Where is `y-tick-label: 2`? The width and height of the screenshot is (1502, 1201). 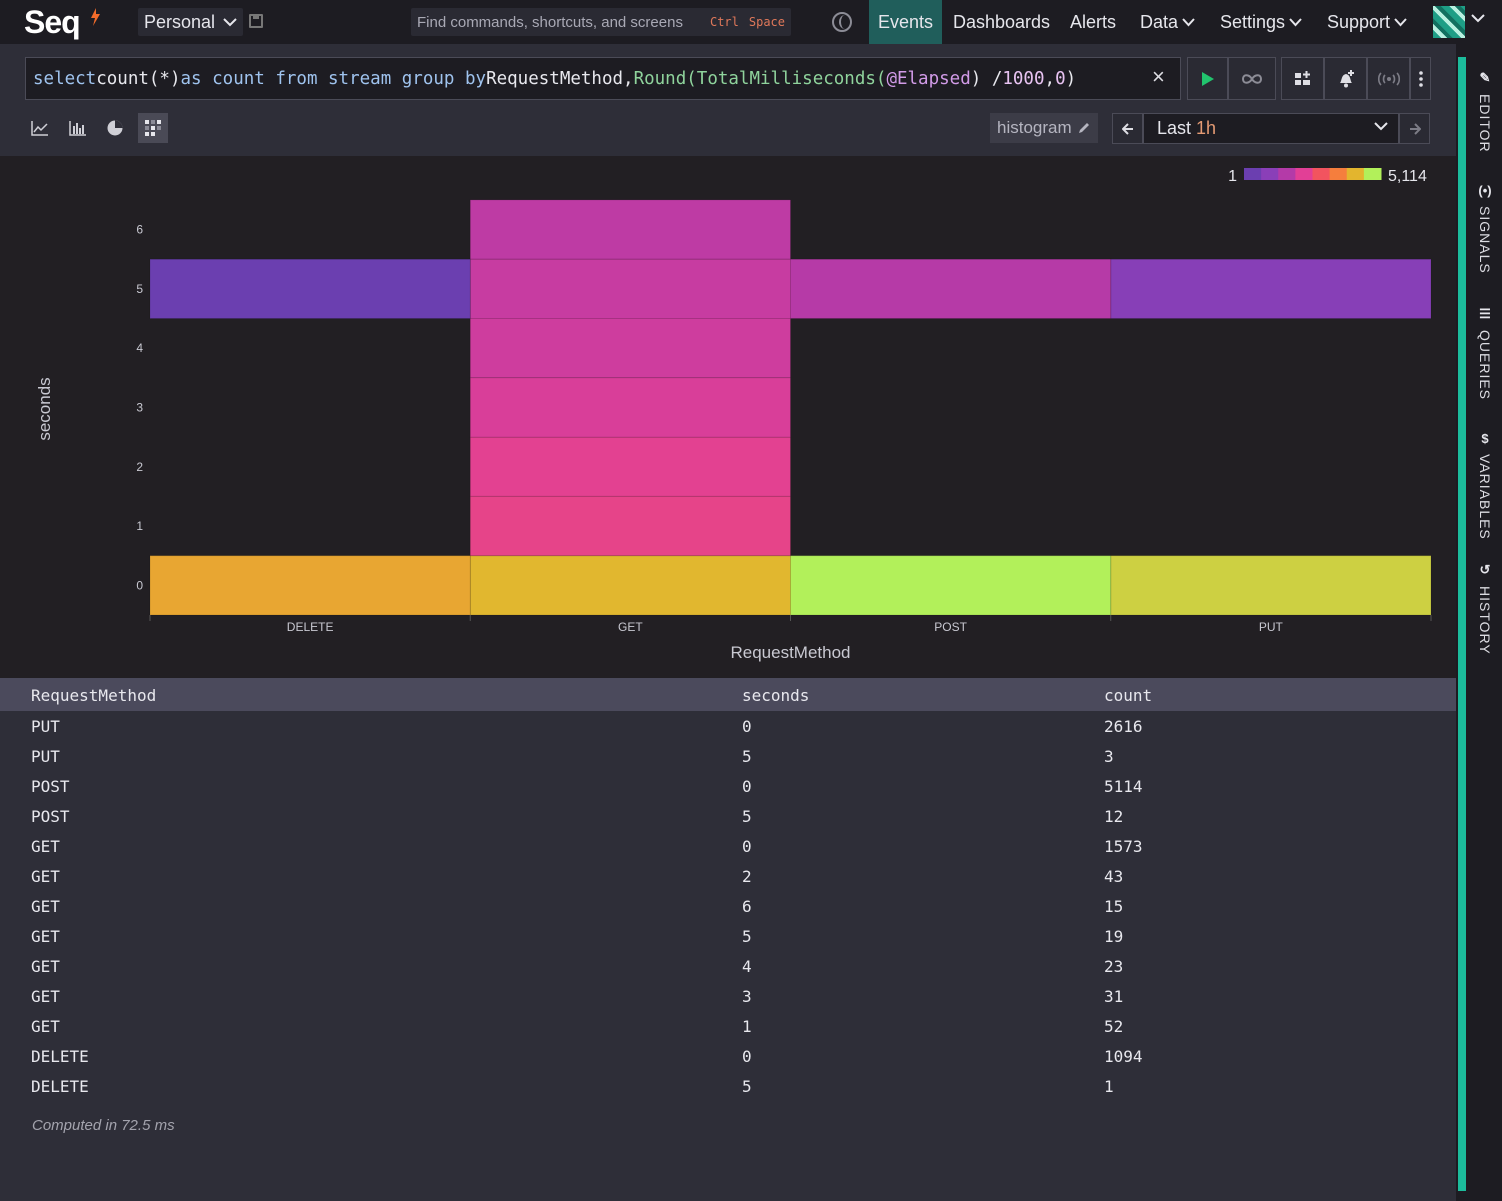 y-tick-label: 2 is located at coordinates (139, 467).